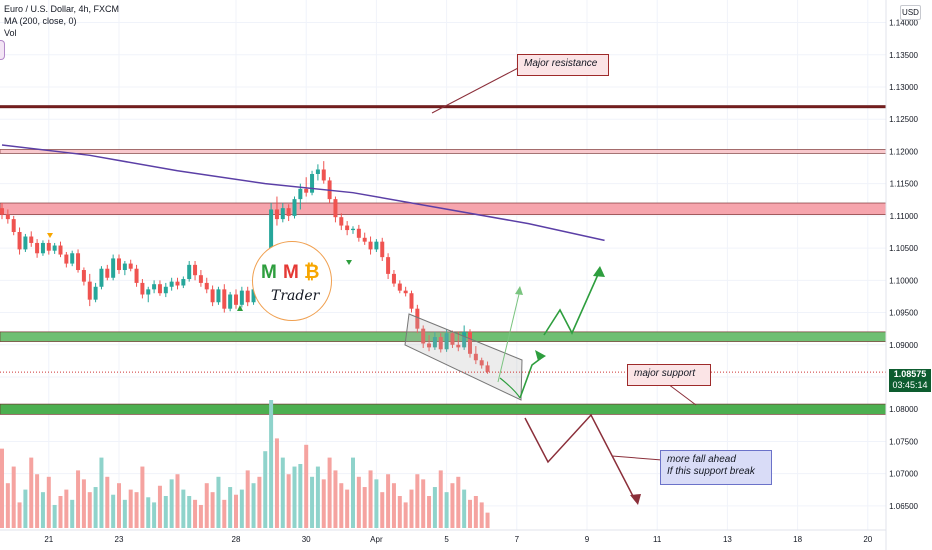 The width and height of the screenshot is (932, 550). I want to click on arrowhead-thin, so click(519, 290).